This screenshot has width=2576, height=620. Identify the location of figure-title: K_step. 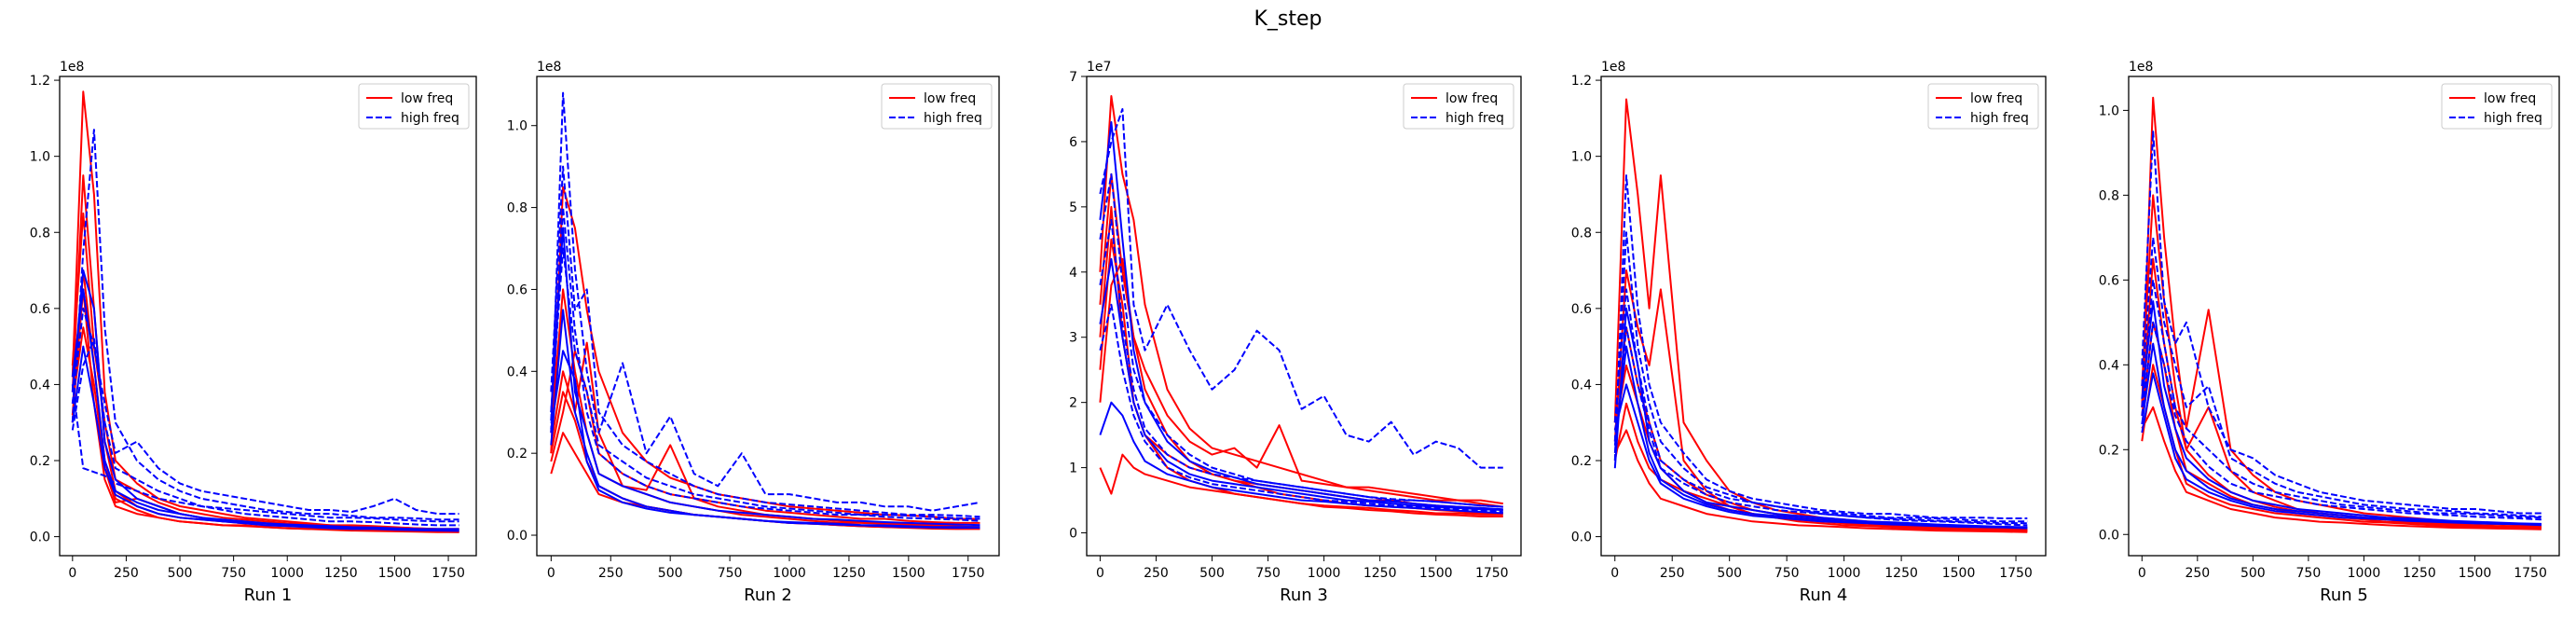
(1288, 19).